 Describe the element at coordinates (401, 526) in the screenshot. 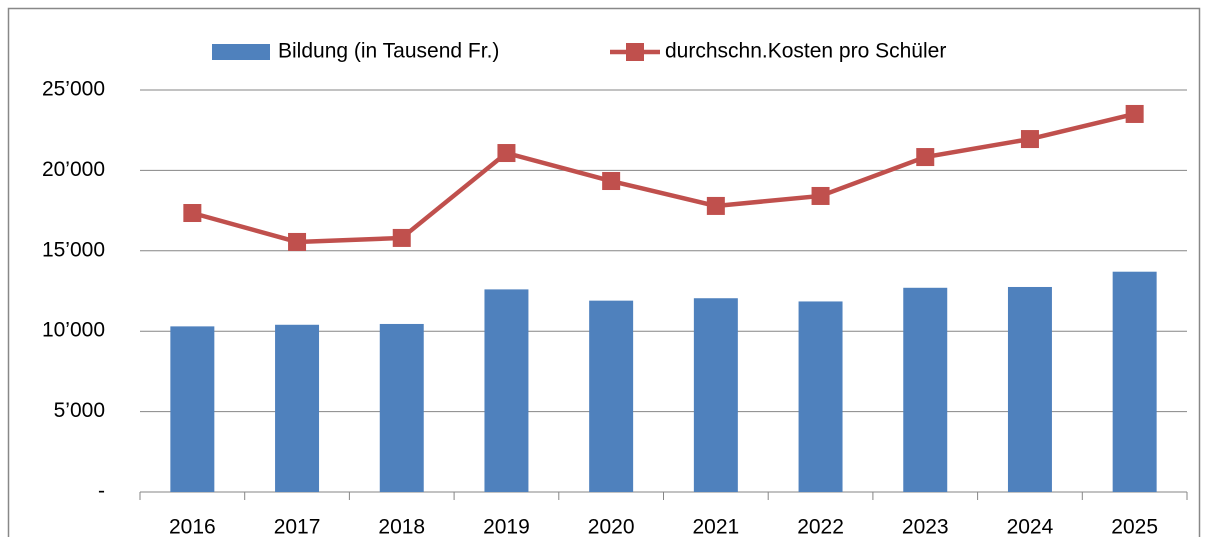

I see `x-tick-label: 2018` at that location.